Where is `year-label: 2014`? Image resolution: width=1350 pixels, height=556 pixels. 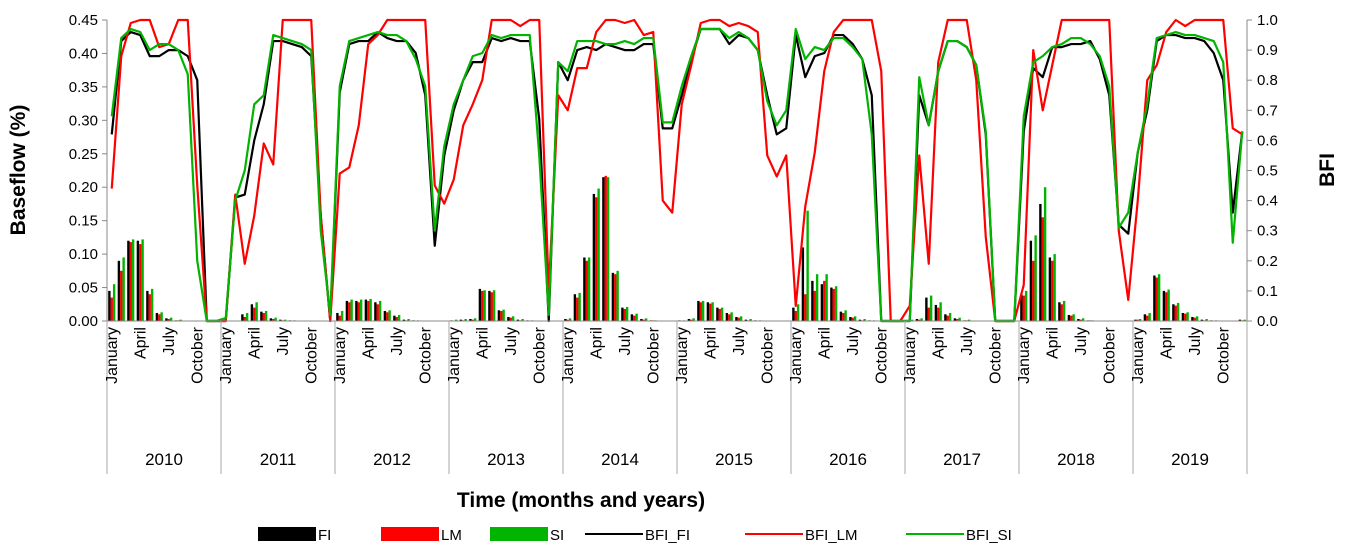 year-label: 2014 is located at coordinates (620, 459).